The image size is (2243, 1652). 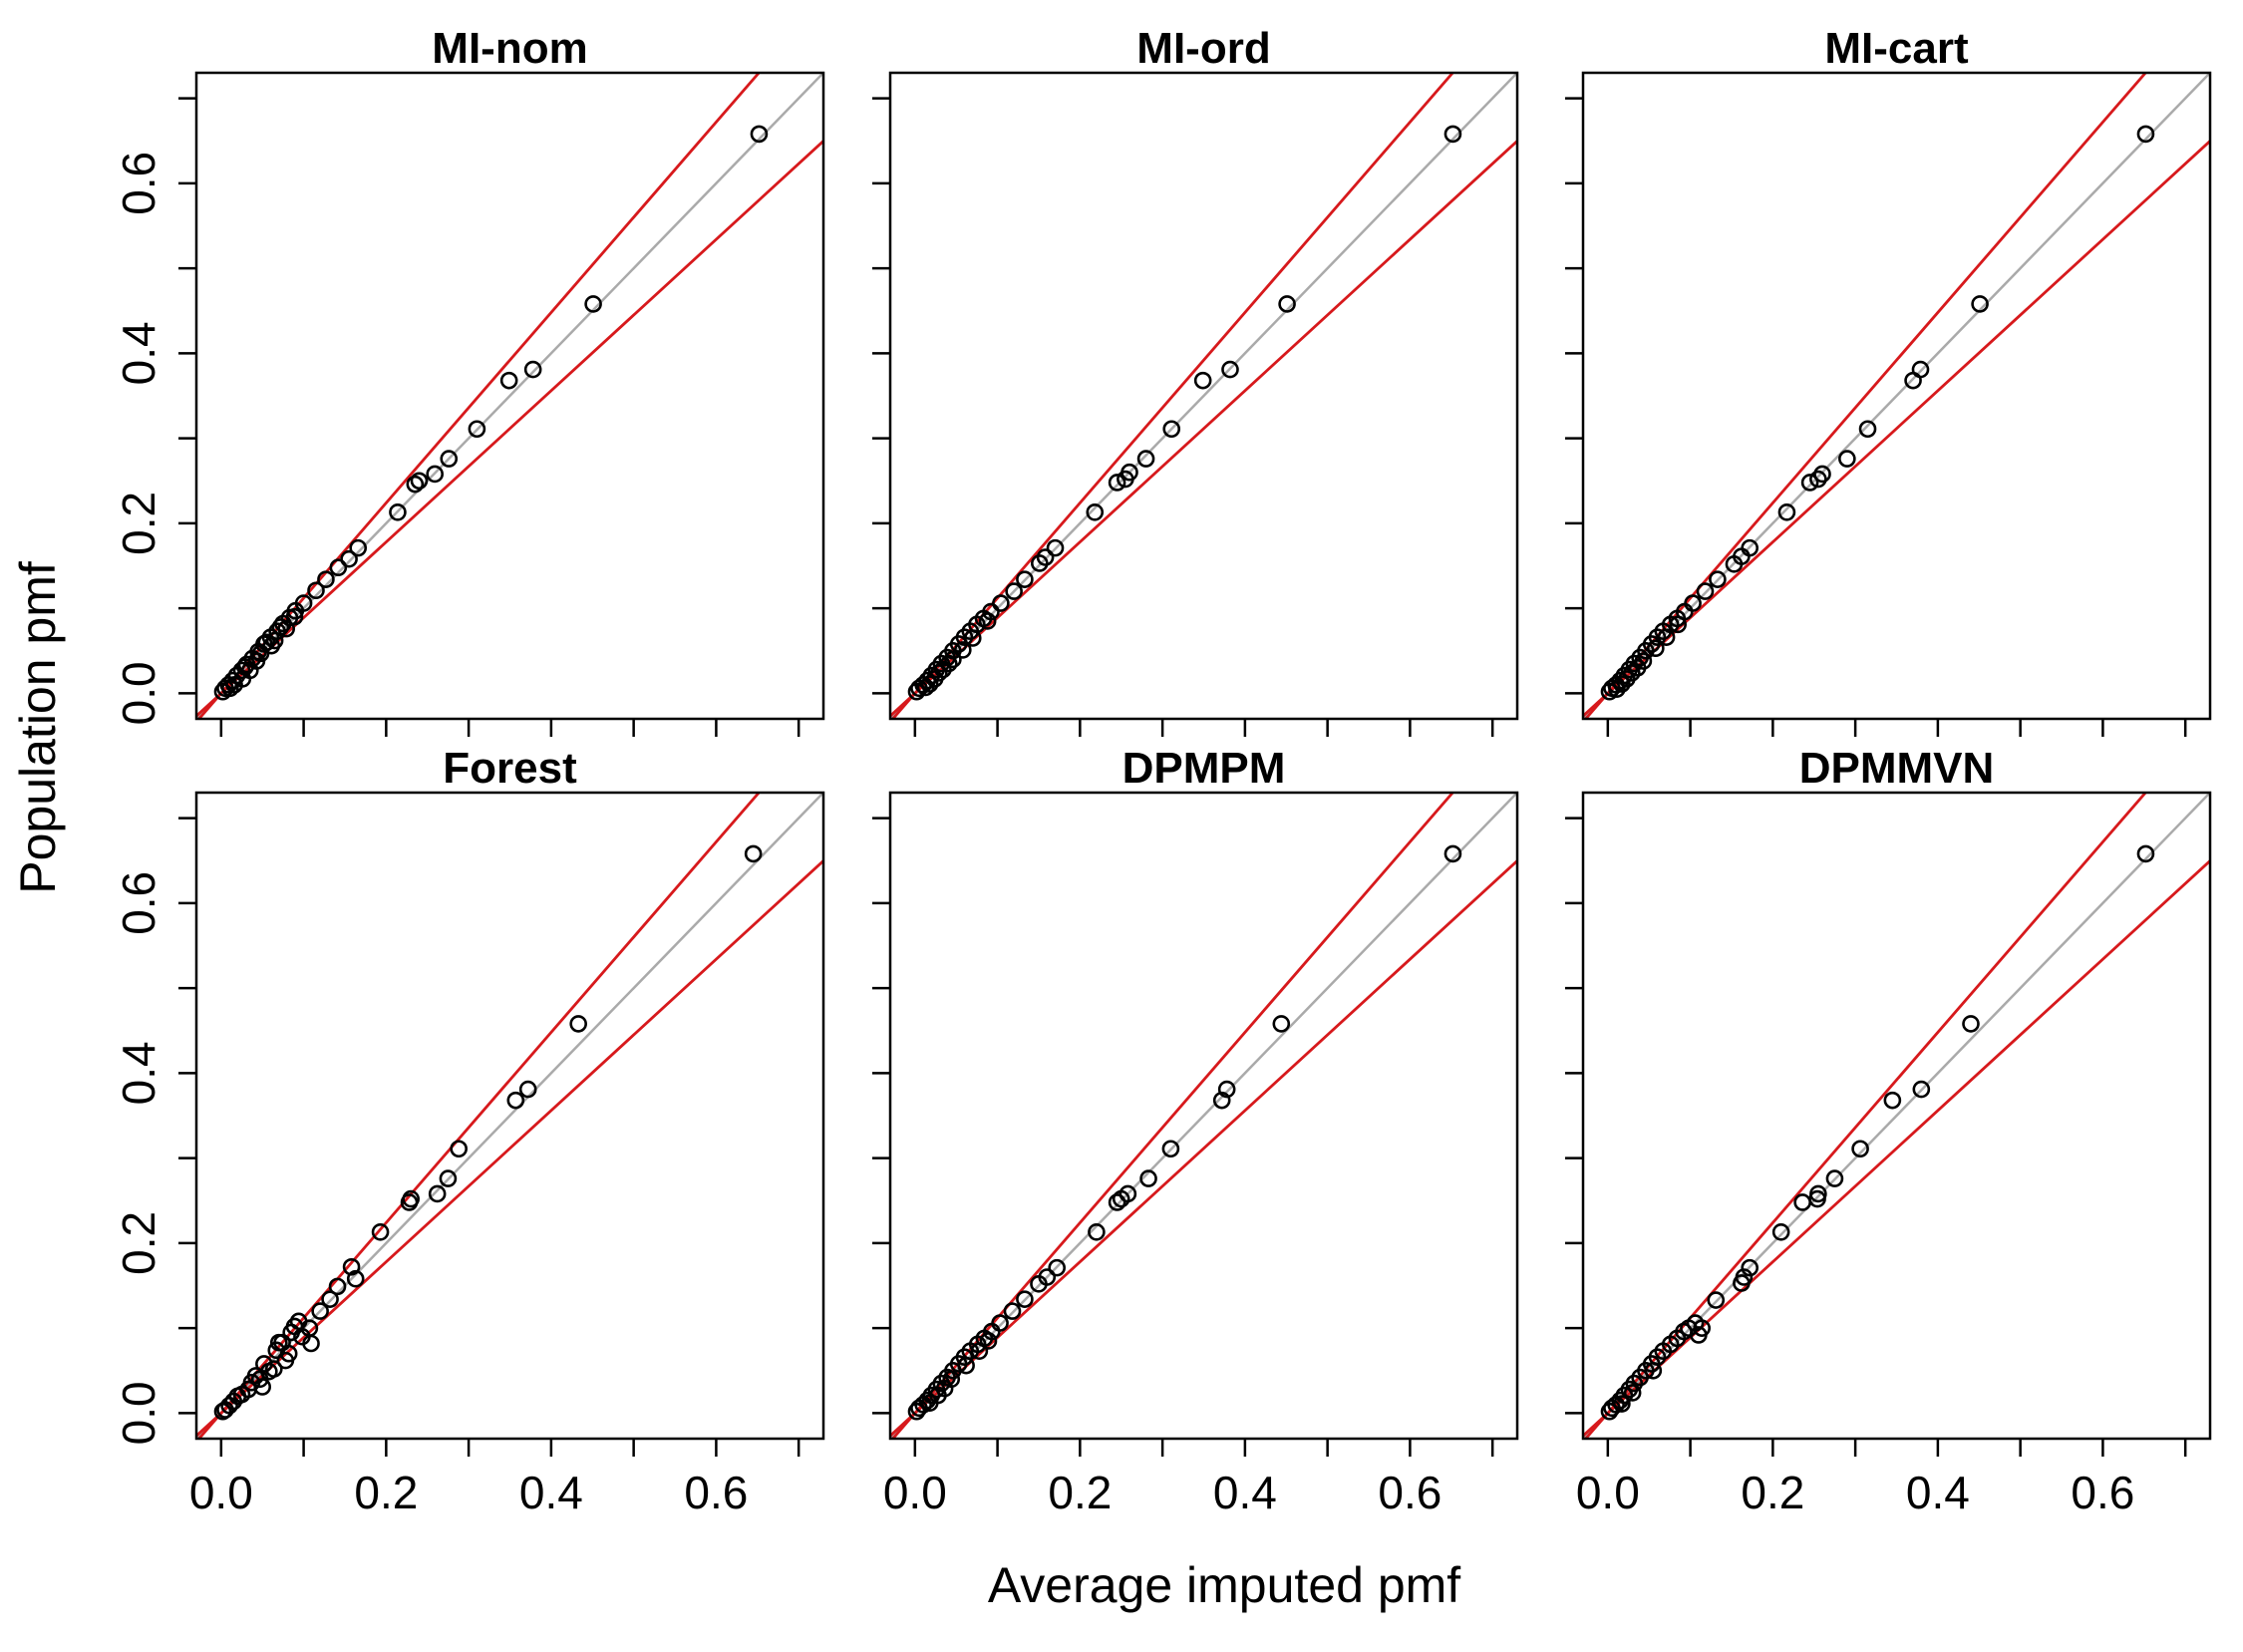 I want to click on reference-line-lower, so click(x=1896, y=1148).